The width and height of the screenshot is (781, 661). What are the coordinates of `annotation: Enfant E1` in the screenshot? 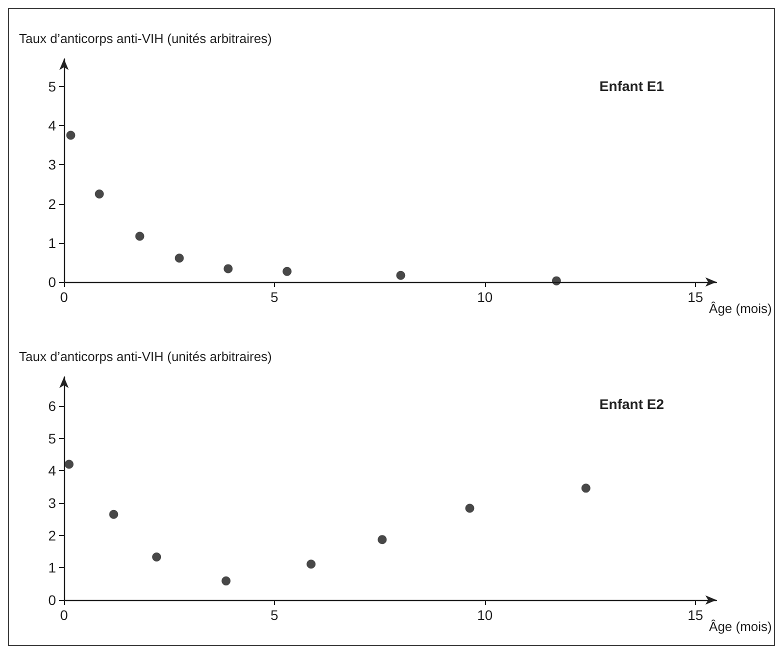 It's located at (631, 86).